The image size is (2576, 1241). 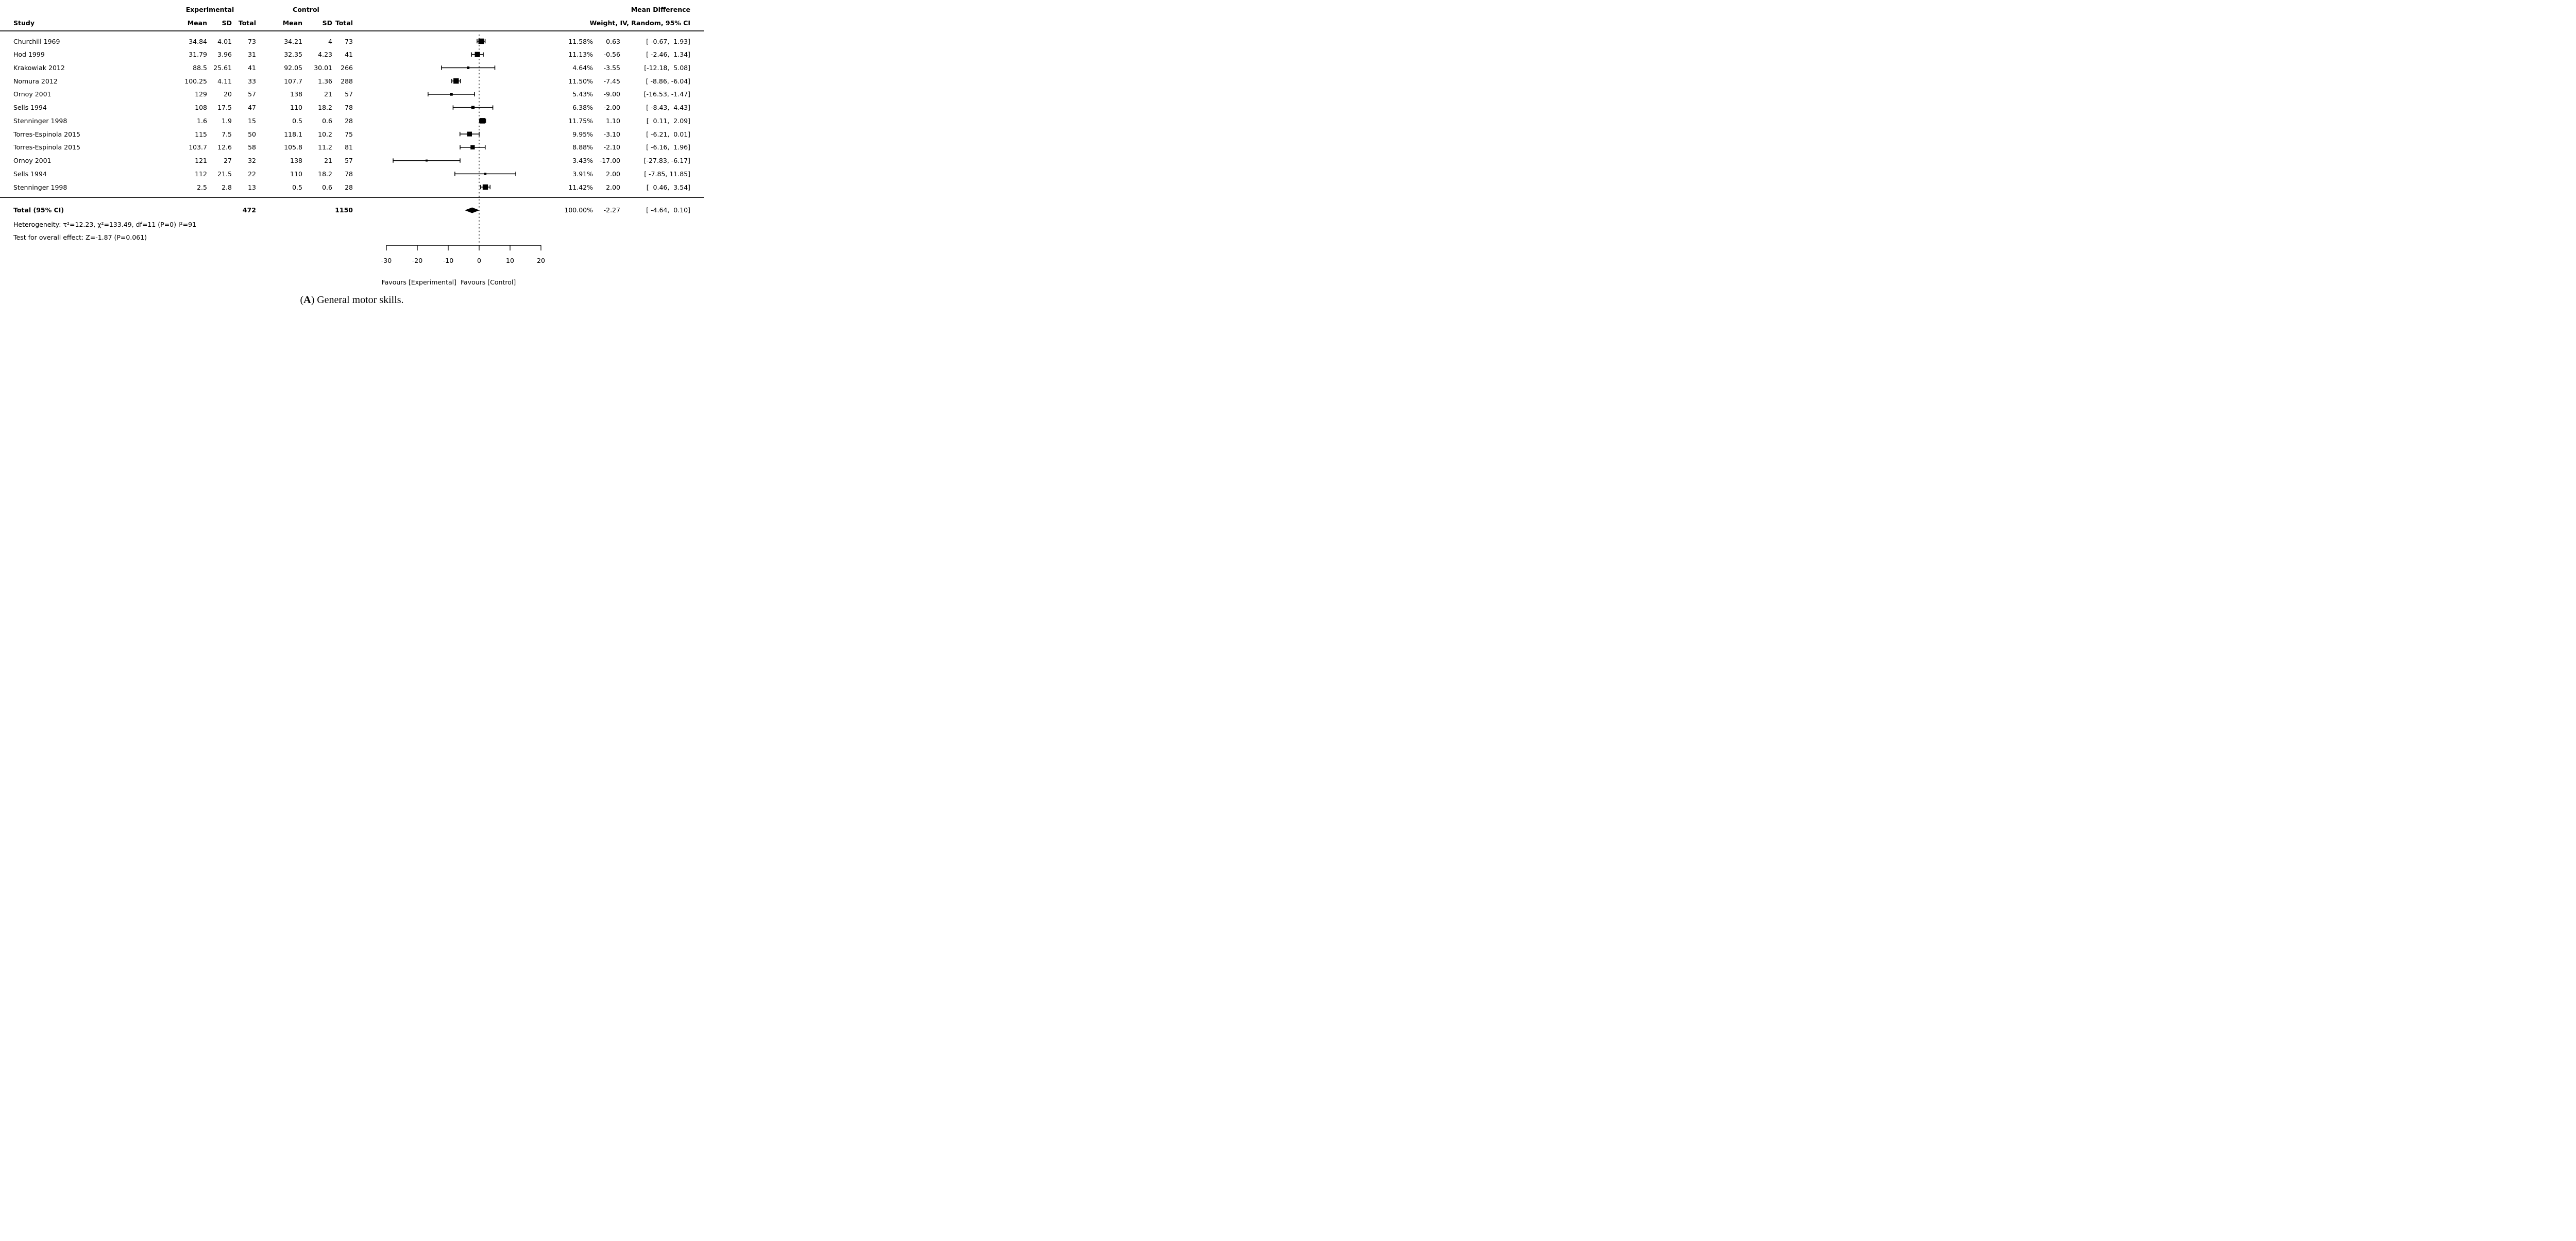 What do you see at coordinates (352, 30) in the screenshot?
I see `header-separator-line` at bounding box center [352, 30].